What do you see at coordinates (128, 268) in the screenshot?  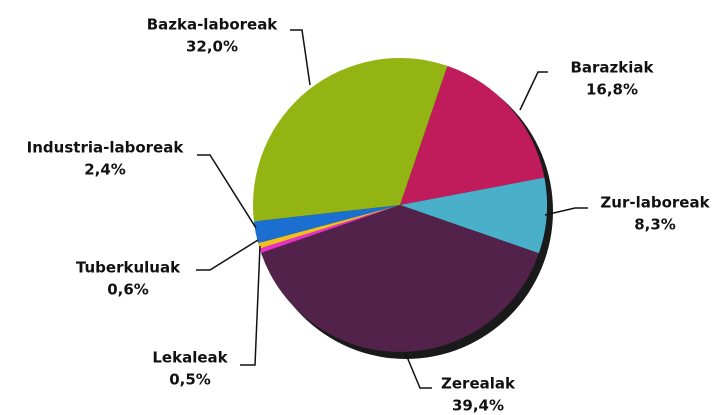 I see `slice-label: Tuberkuluak` at bounding box center [128, 268].